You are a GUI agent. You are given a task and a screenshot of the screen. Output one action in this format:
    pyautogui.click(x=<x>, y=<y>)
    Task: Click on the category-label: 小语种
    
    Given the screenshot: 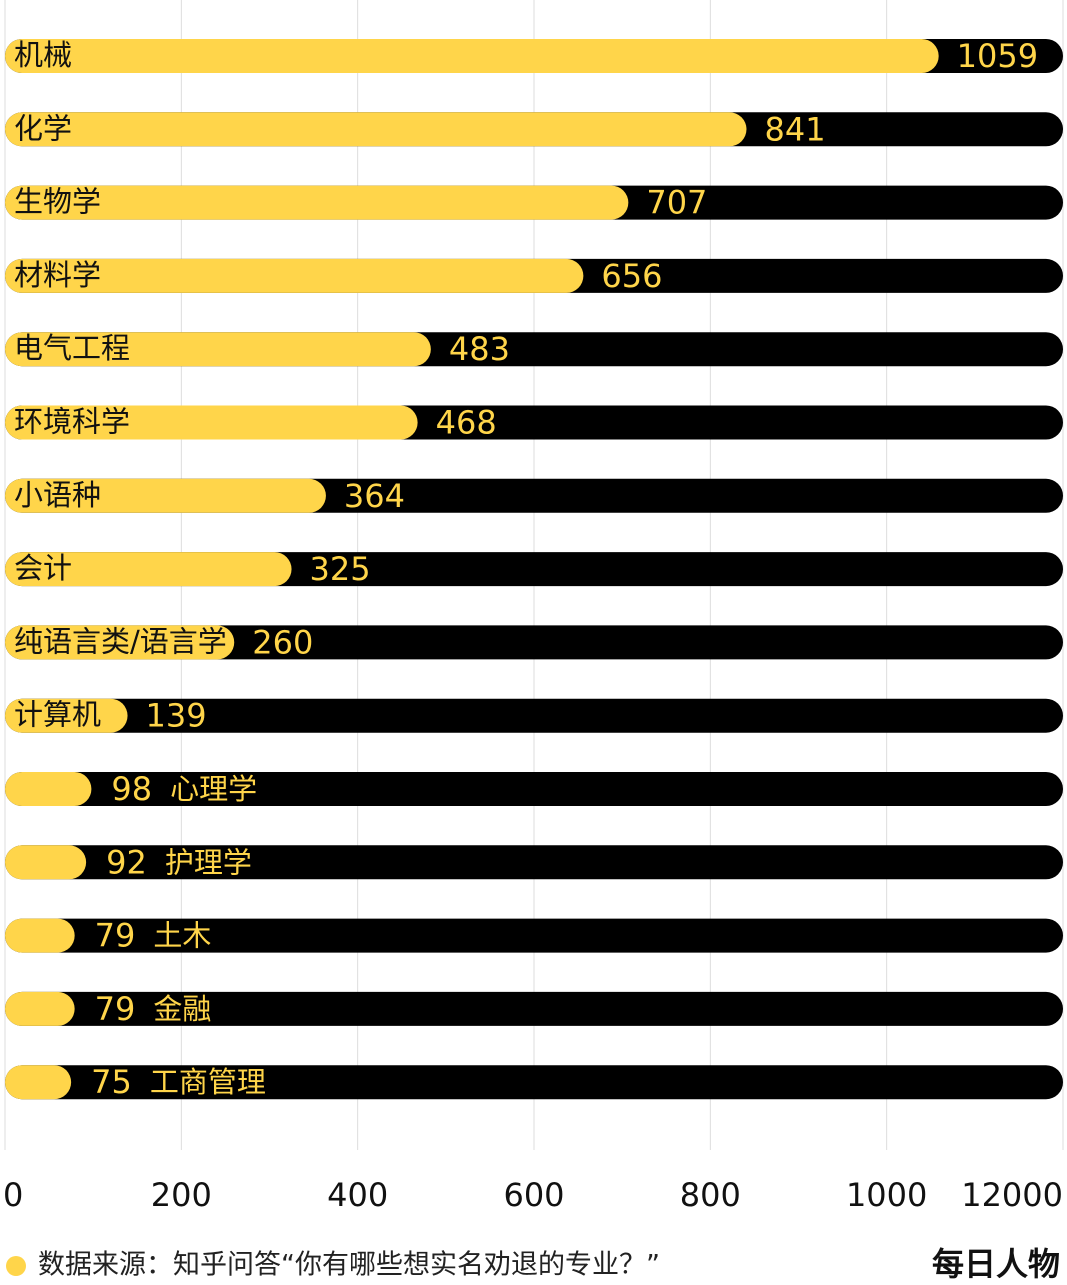 What is the action you would take?
    pyautogui.click(x=57, y=495)
    